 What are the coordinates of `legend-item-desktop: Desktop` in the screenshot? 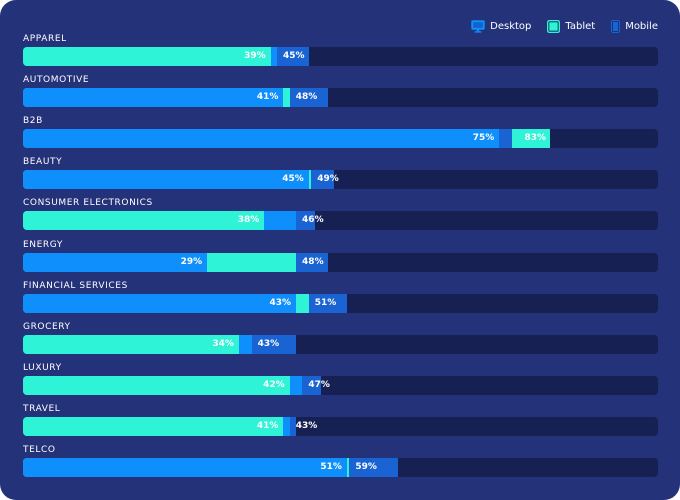 It's located at (501, 26).